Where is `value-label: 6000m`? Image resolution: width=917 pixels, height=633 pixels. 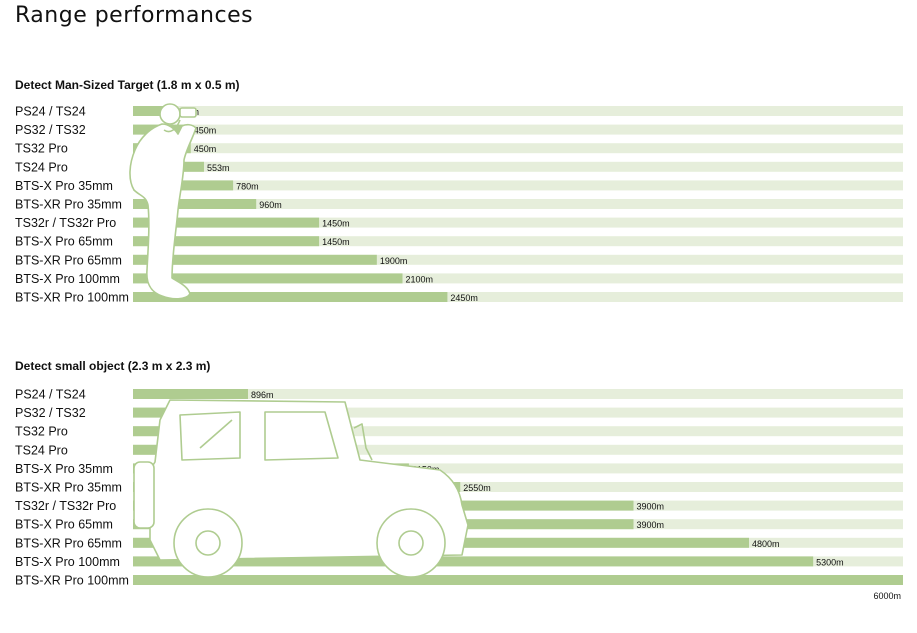 value-label: 6000m is located at coordinates (887, 596).